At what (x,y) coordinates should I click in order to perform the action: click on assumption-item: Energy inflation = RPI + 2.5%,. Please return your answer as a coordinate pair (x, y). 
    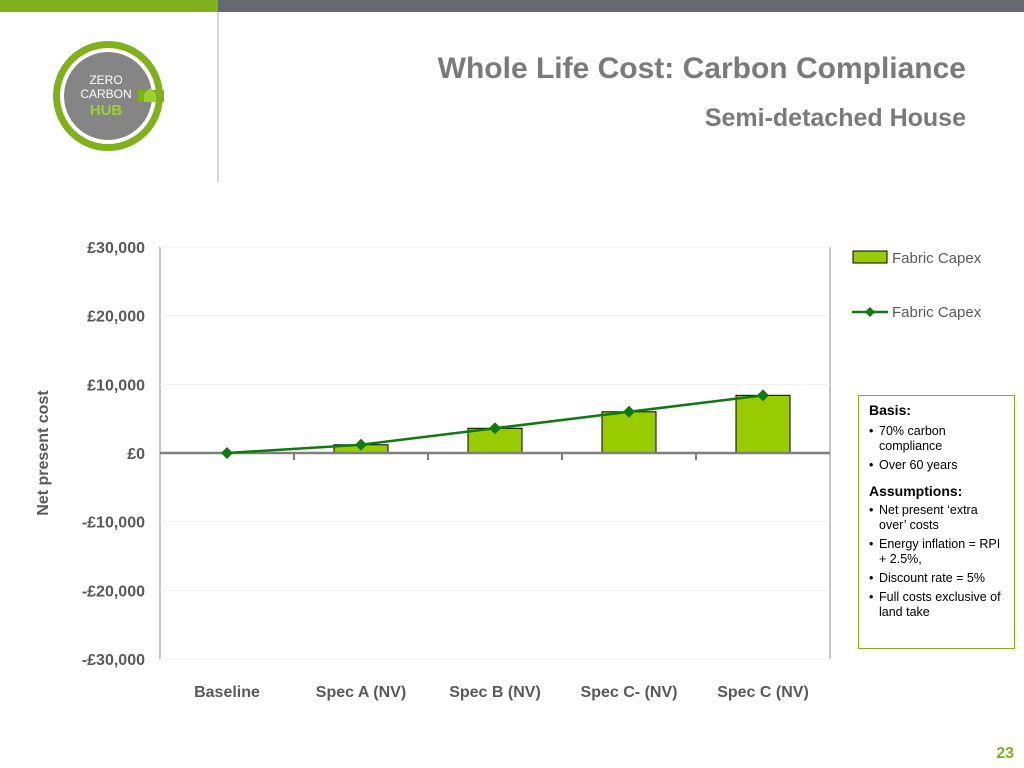
    Looking at the image, I should click on (937, 552).